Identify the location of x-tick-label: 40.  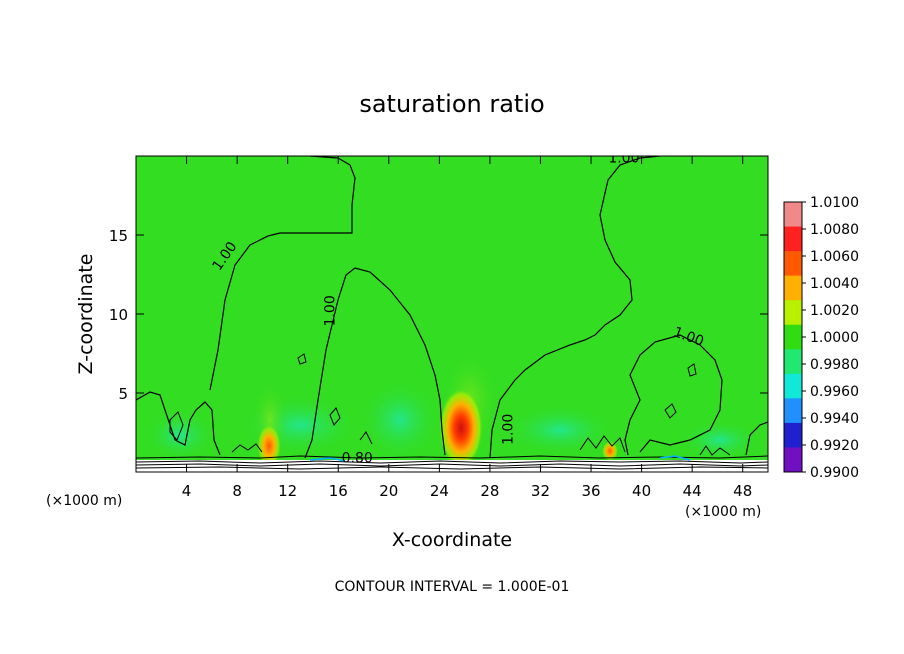
(641, 491).